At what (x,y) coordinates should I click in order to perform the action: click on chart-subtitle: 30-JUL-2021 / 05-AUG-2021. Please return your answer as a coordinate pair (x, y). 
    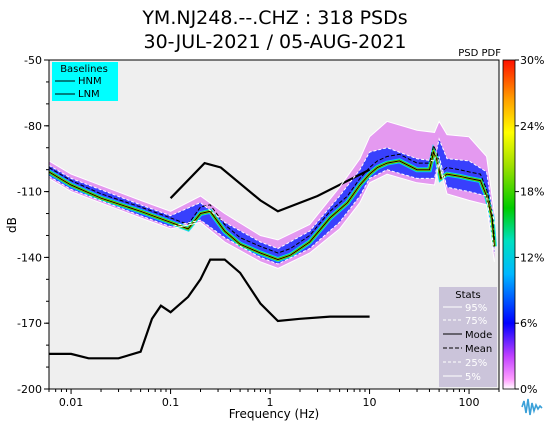
    Looking at the image, I should click on (275, 42).